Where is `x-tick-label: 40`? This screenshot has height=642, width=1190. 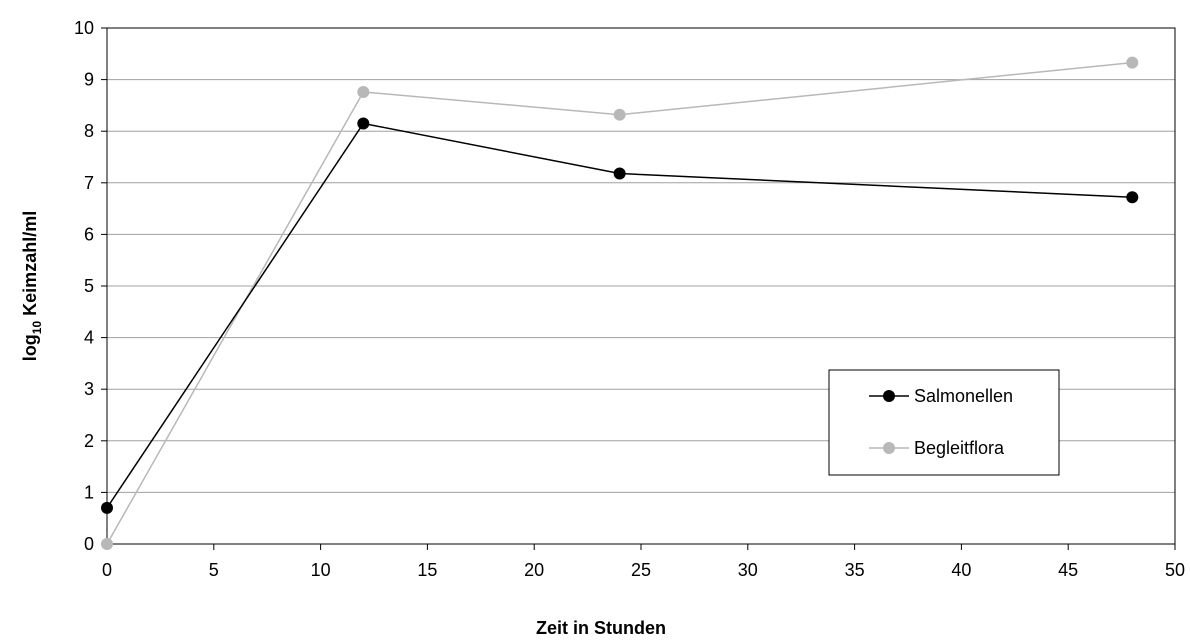
x-tick-label: 40 is located at coordinates (961, 570).